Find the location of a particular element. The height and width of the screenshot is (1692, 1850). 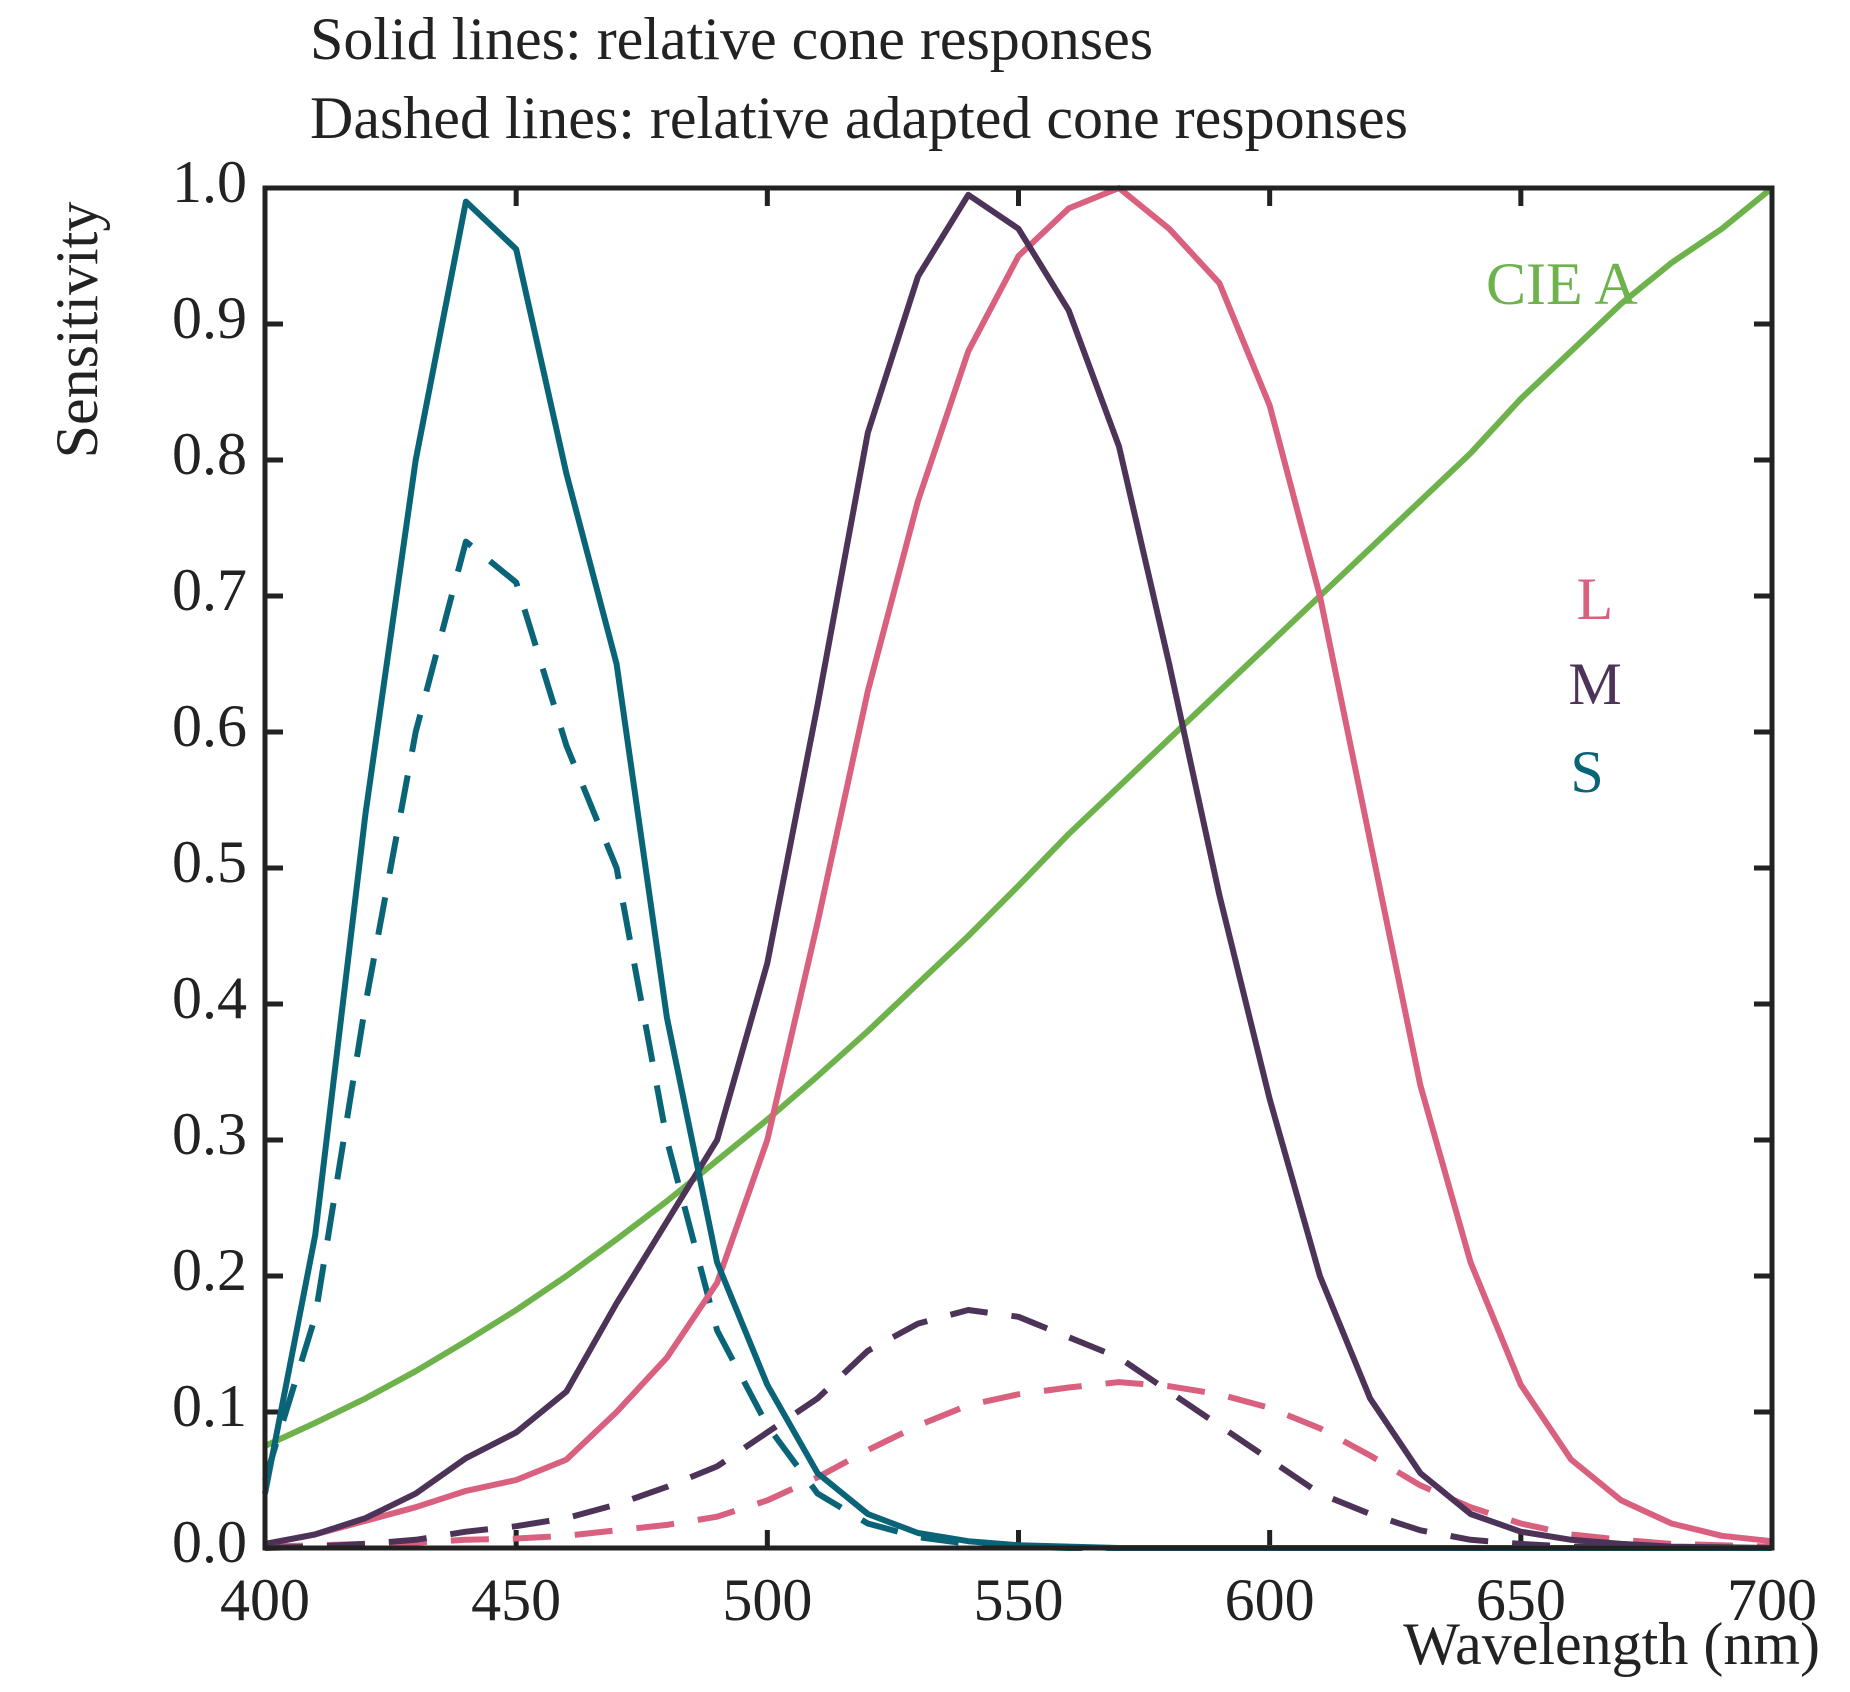

y-tick-label: 1.0 is located at coordinates (209, 182).